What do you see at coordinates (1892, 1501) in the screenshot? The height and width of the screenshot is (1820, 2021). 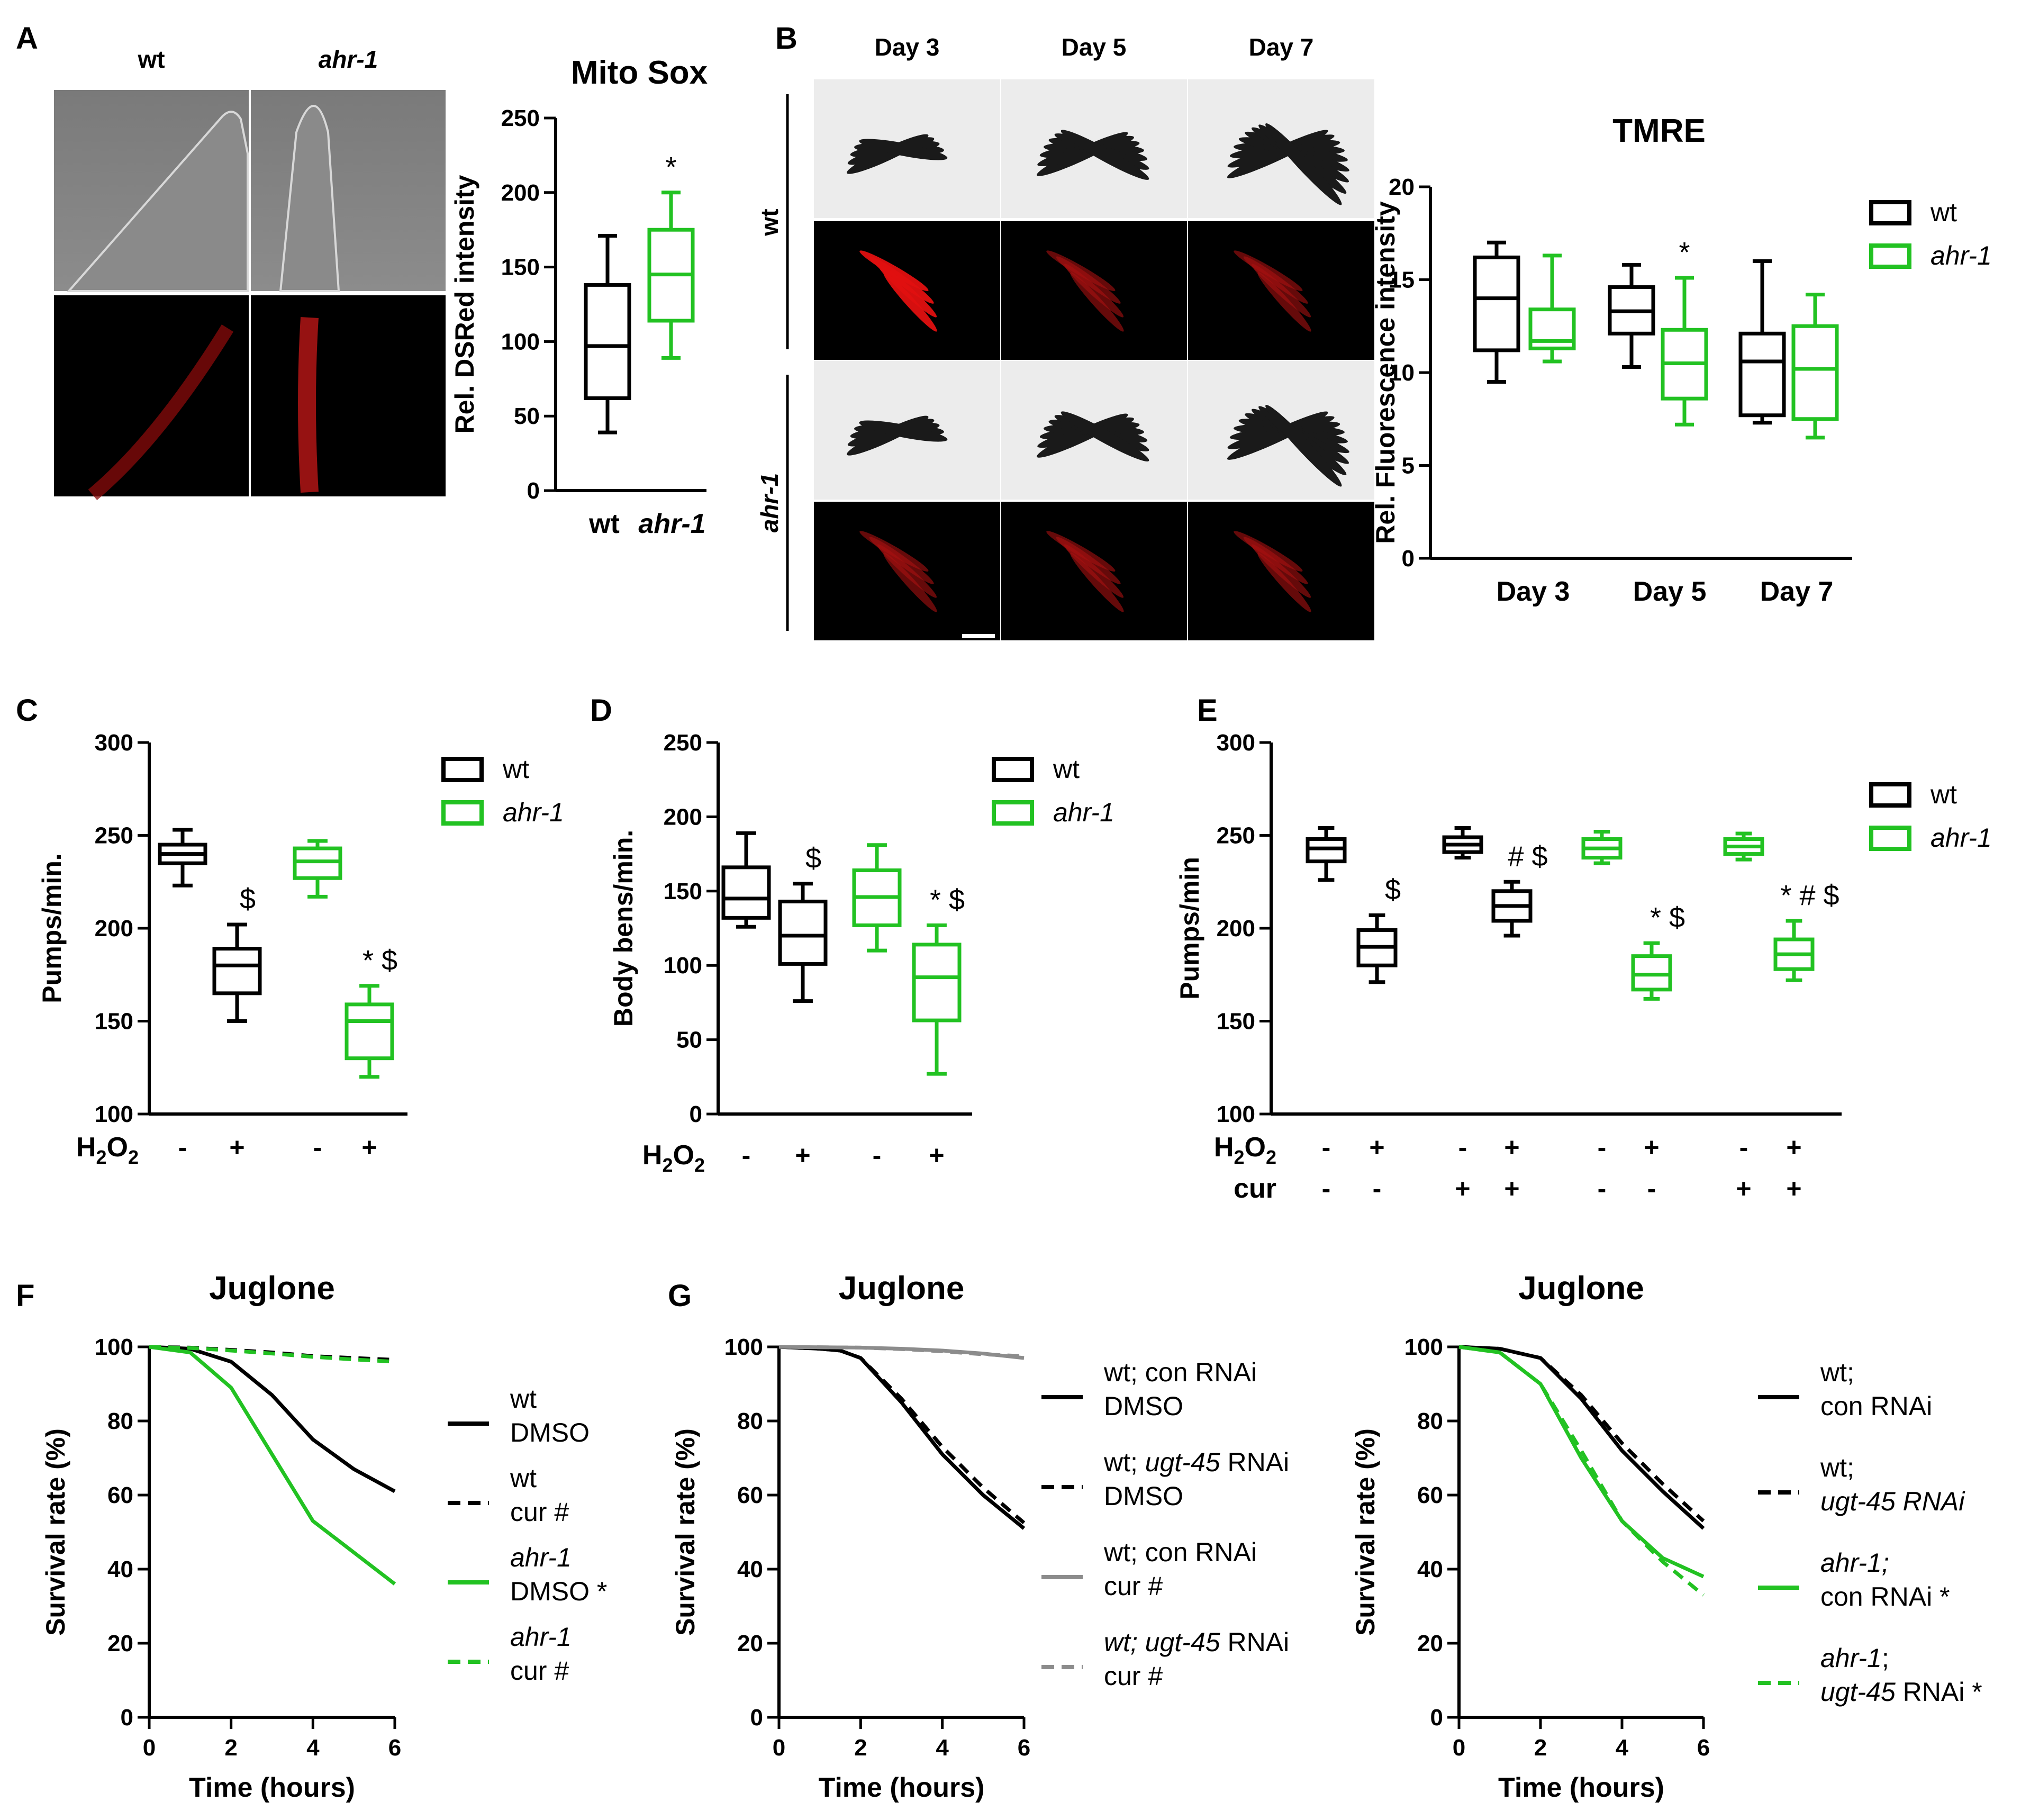 I see `label-part: ugt-45 RNAi` at bounding box center [1892, 1501].